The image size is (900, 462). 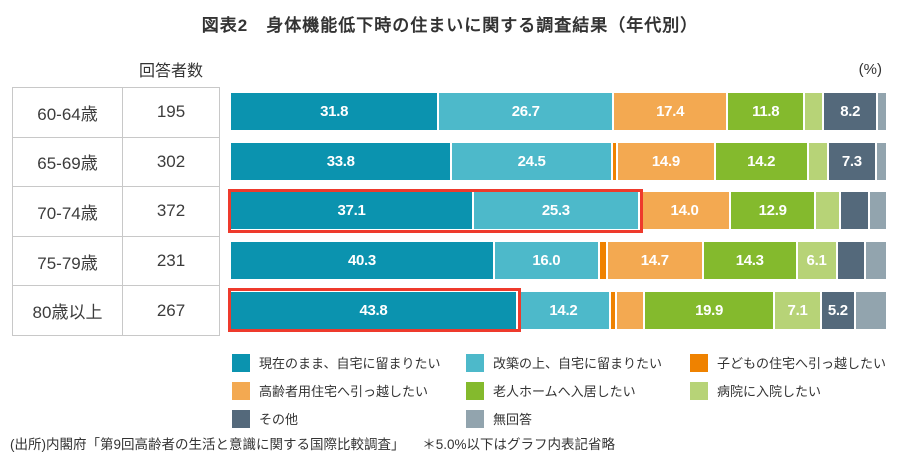 I want to click on legend-label: その他, so click(x=279, y=419).